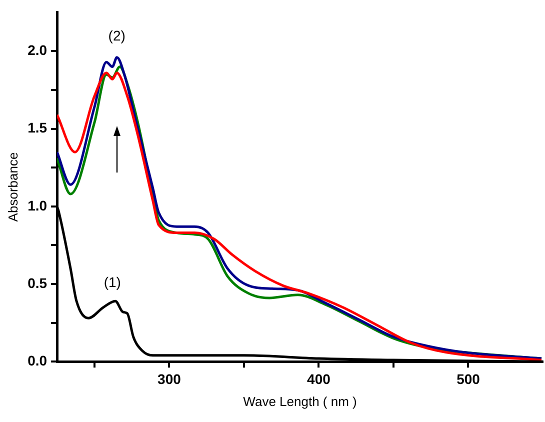 This screenshot has width=545, height=422. What do you see at coordinates (468, 378) in the screenshot?
I see `x-tick-label: 500` at bounding box center [468, 378].